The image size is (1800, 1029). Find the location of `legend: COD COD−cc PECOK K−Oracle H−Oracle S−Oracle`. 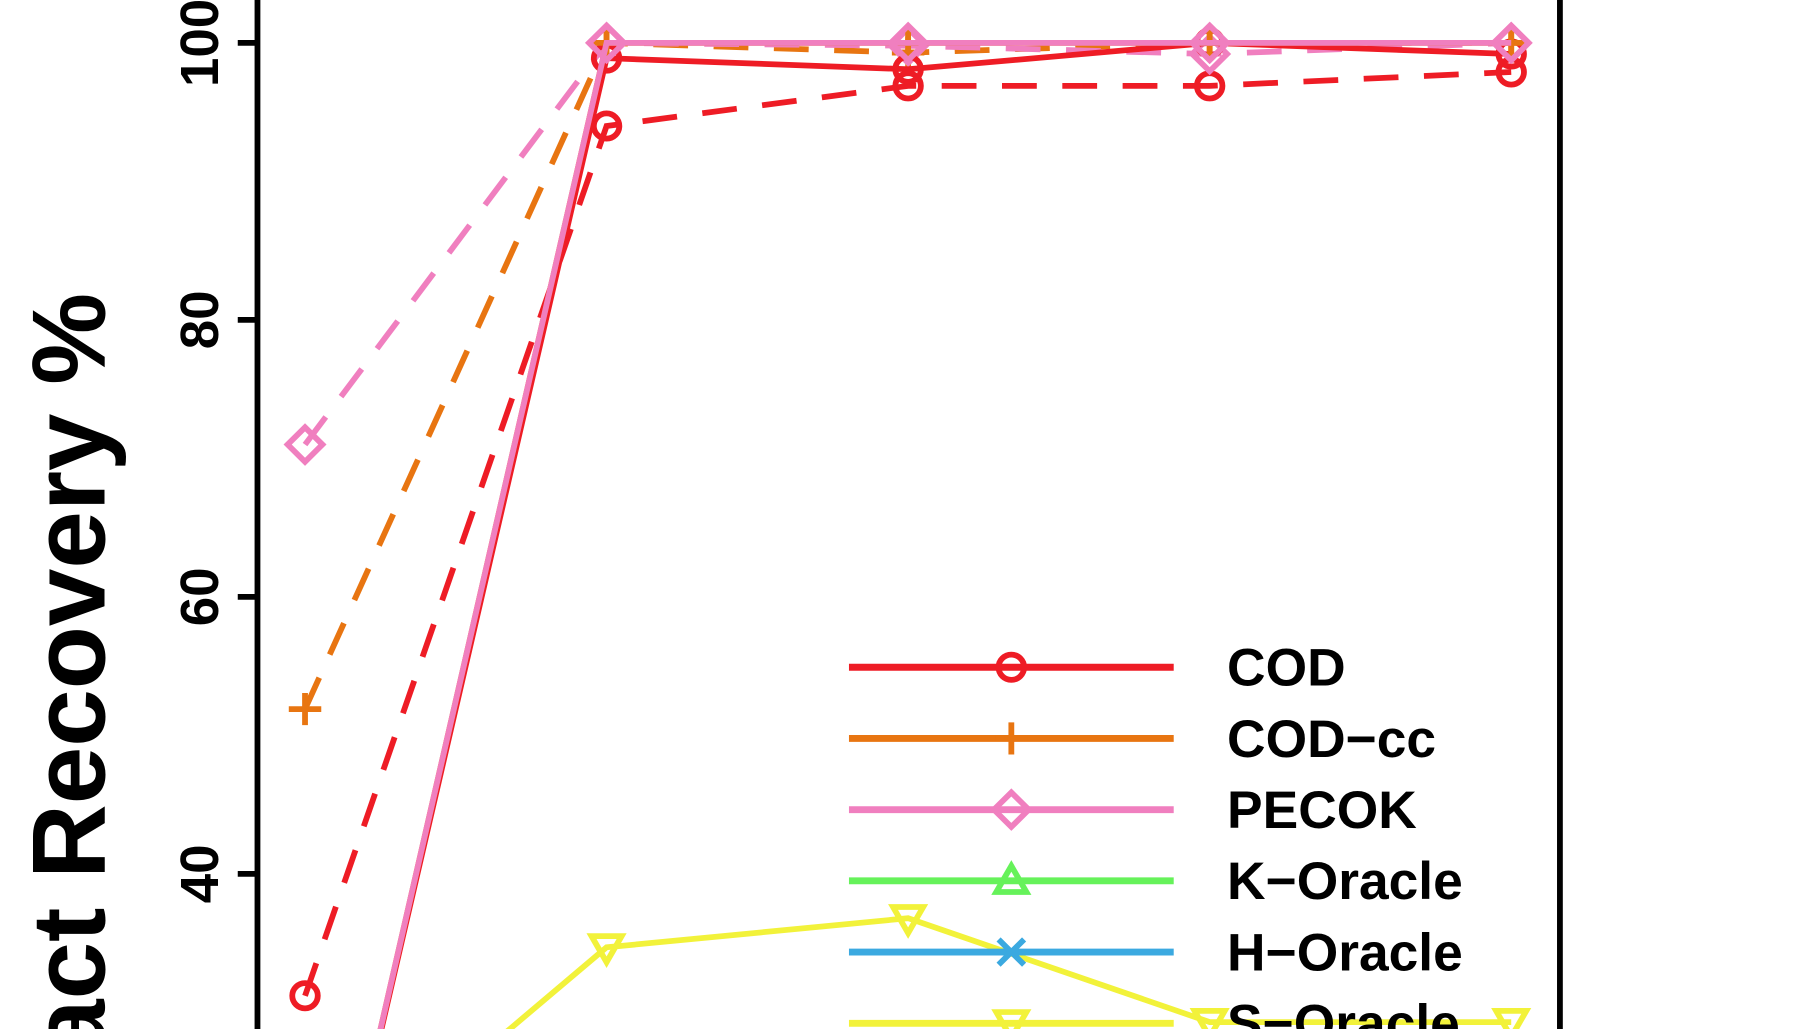

legend: COD COD−cc PECOK K−Oracle H−Oracle S−Oracle is located at coordinates (1155, 834).